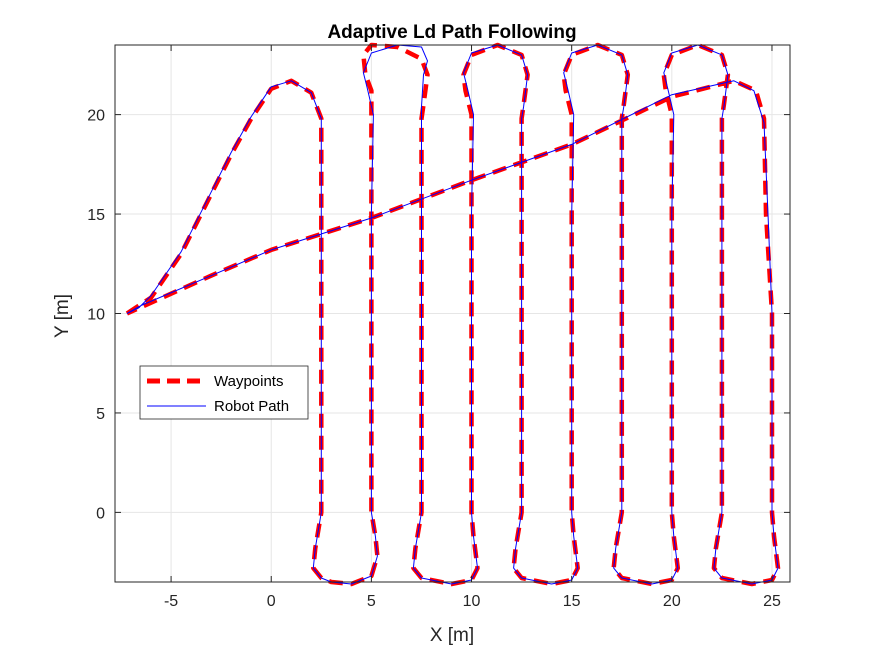 The width and height of the screenshot is (875, 656). What do you see at coordinates (171, 601) in the screenshot?
I see `x-tick-label: -5` at bounding box center [171, 601].